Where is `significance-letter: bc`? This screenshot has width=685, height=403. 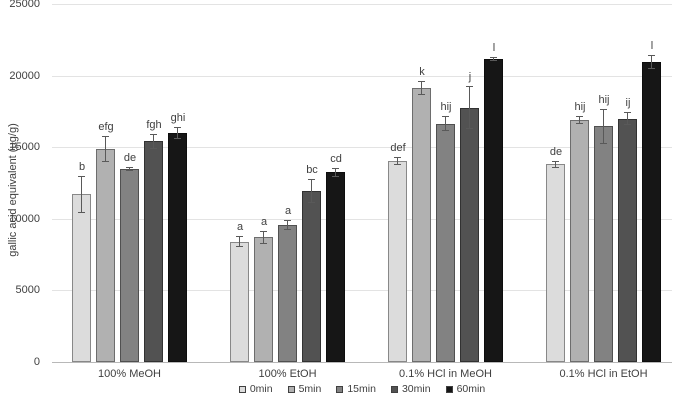 significance-letter: bc is located at coordinates (312, 169).